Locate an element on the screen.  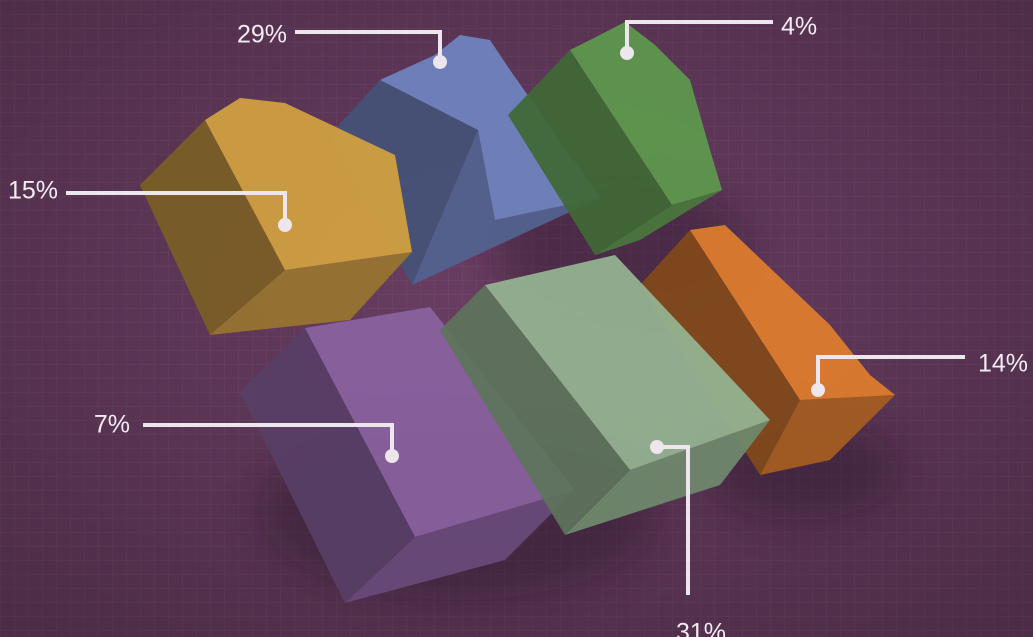
slice-block-4-pct is located at coordinates (615, 138).